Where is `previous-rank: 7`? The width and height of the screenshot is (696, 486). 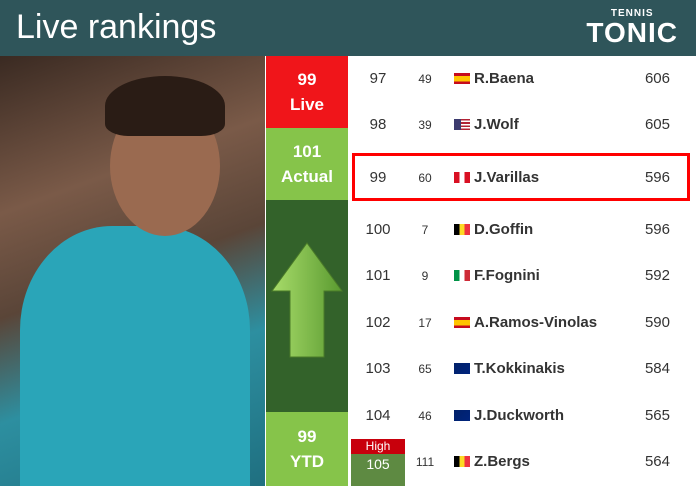
previous-rank: 7 is located at coordinates (425, 230).